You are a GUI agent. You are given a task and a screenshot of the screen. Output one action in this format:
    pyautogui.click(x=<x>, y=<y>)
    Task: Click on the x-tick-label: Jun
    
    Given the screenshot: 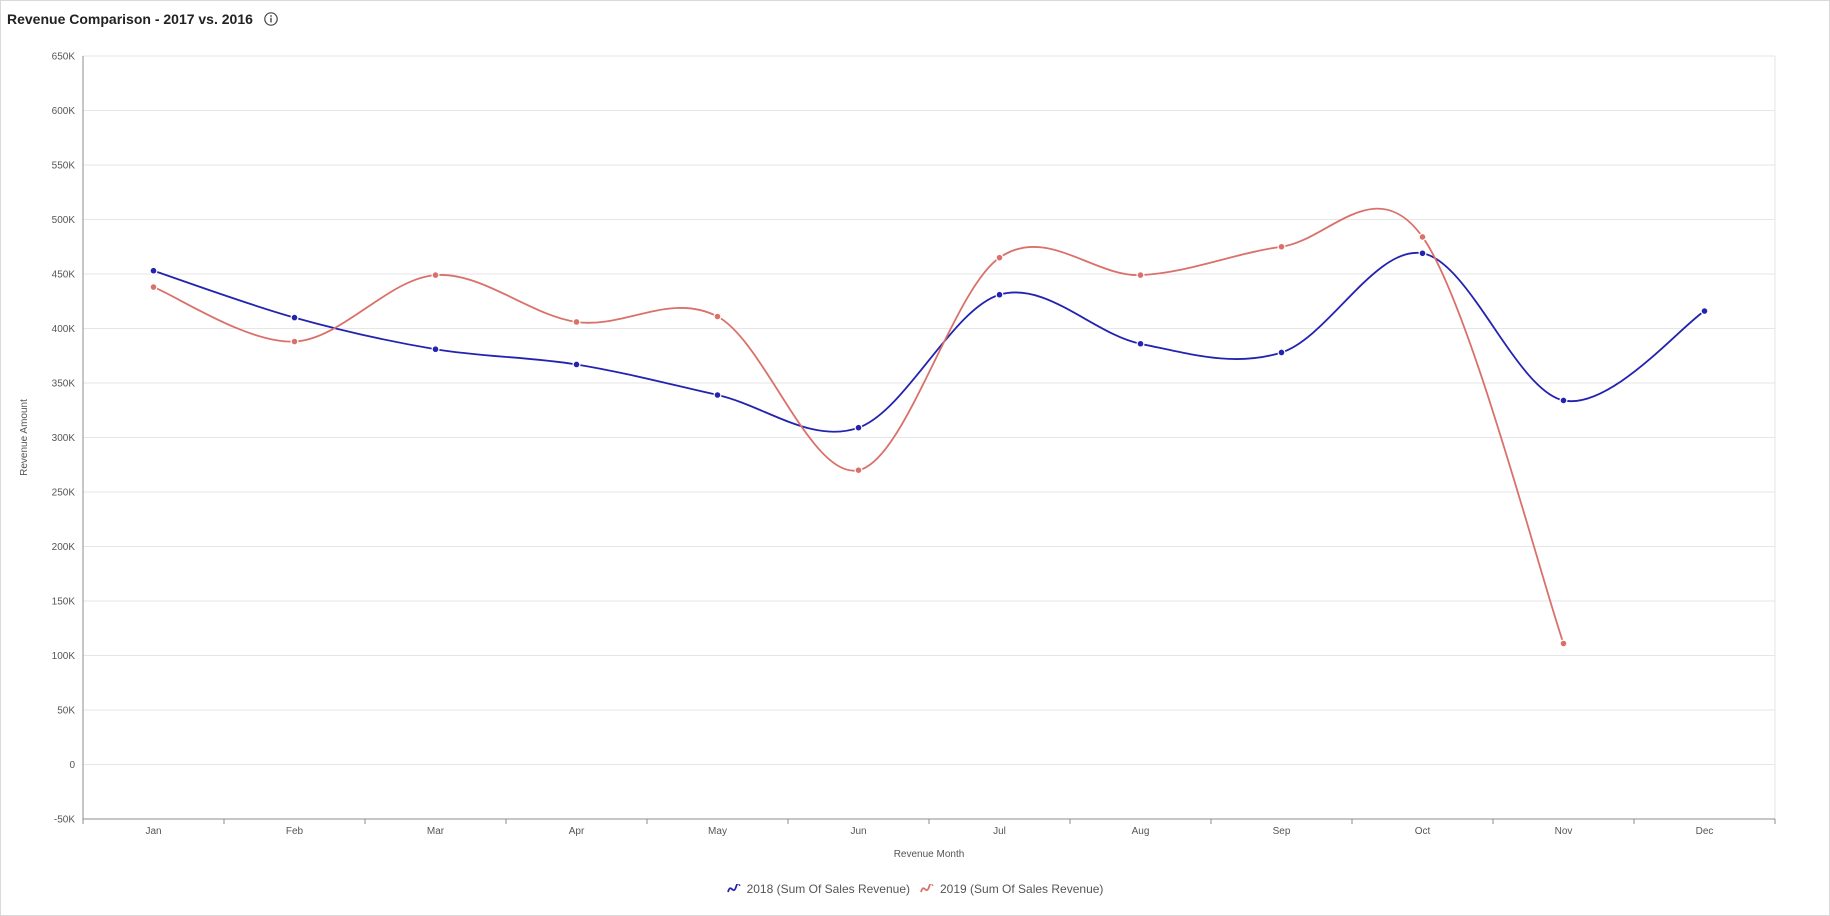 What is the action you would take?
    pyautogui.click(x=858, y=831)
    